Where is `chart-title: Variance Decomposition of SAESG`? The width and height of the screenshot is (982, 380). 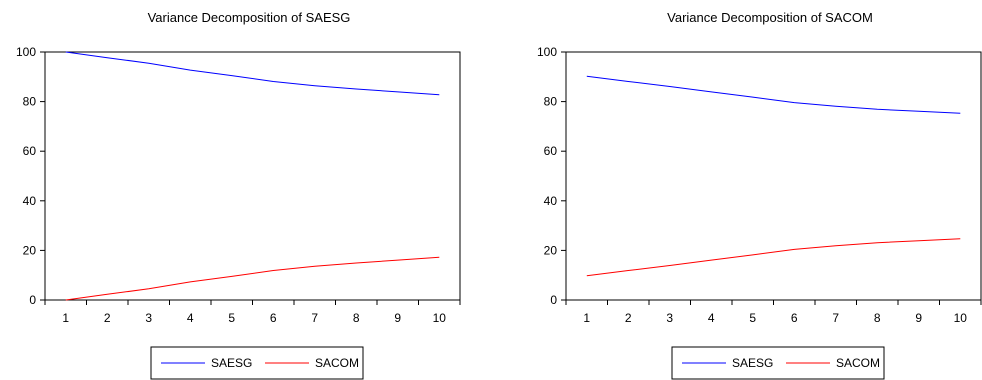 chart-title: Variance Decomposition of SAESG is located at coordinates (249, 17).